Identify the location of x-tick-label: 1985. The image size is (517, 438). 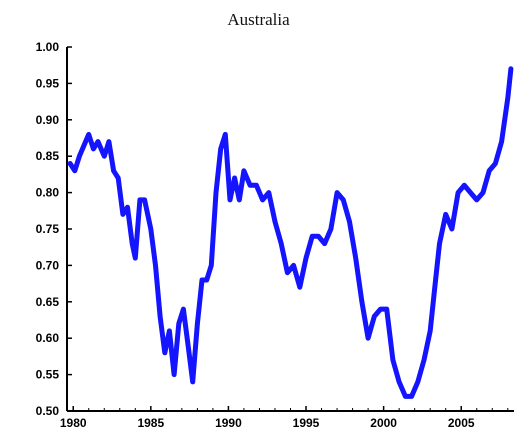
(150, 423).